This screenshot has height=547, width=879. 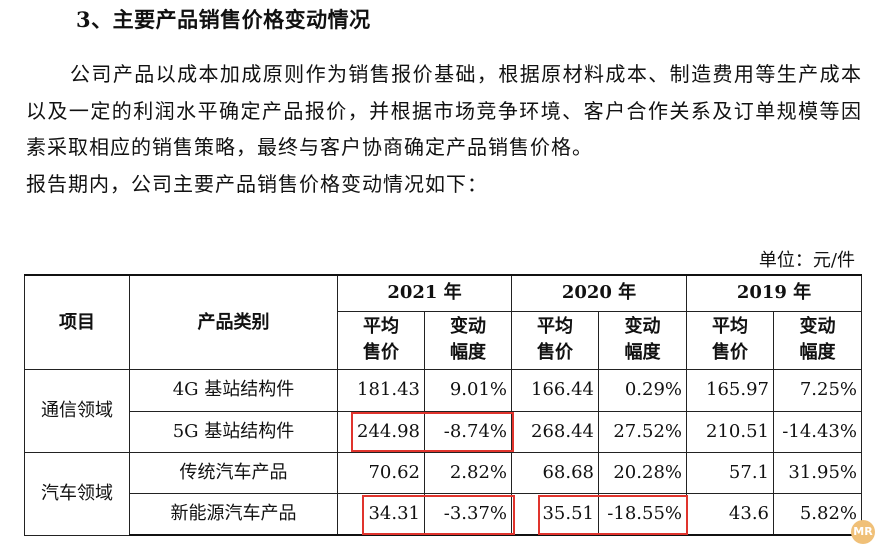 What do you see at coordinates (381, 390) in the screenshot?
I see `cell-value: 181.43` at bounding box center [381, 390].